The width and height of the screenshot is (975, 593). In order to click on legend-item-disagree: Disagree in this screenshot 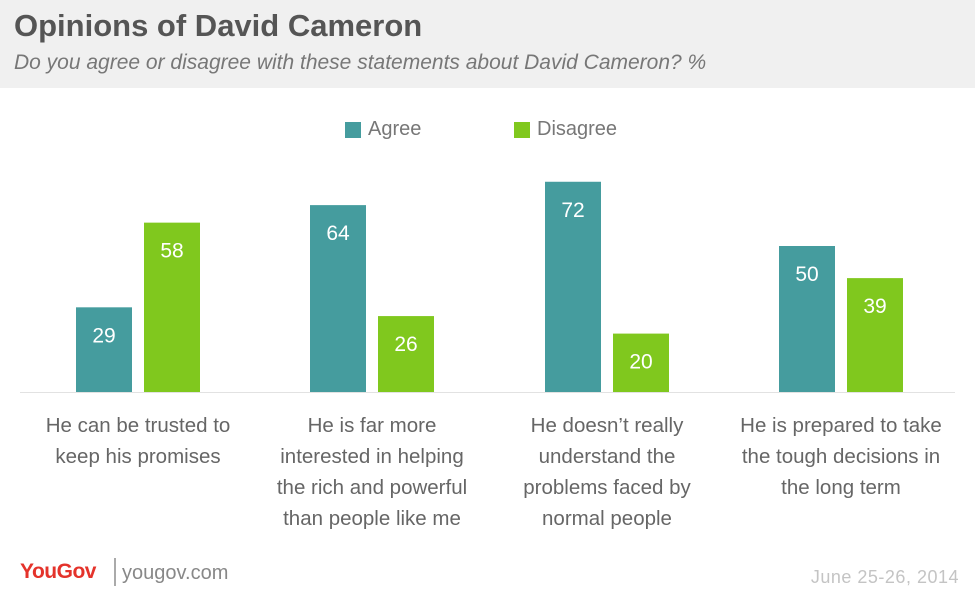, I will do `click(565, 129)`.